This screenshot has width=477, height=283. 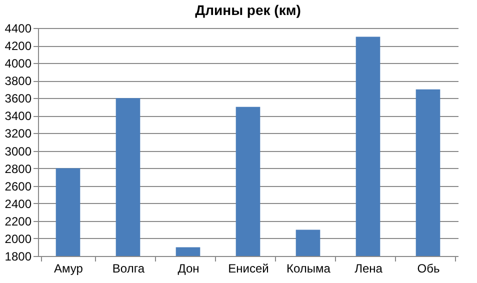 What do you see at coordinates (69, 269) in the screenshot?
I see `x-tick-label: Амур` at bounding box center [69, 269].